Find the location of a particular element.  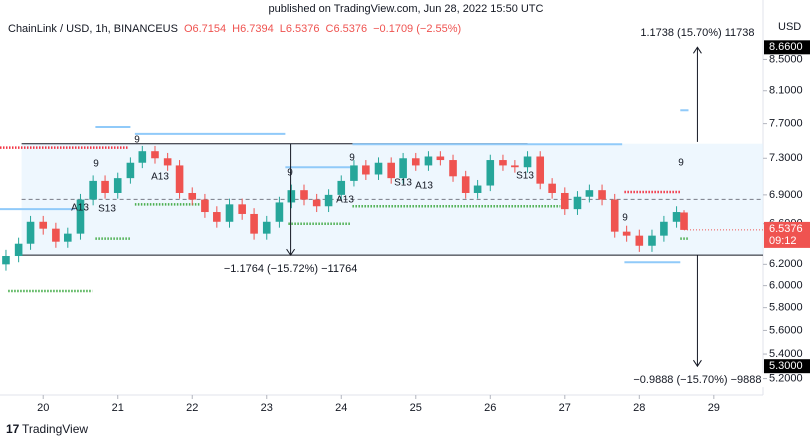

x-tick-label: 28 is located at coordinates (639, 408).